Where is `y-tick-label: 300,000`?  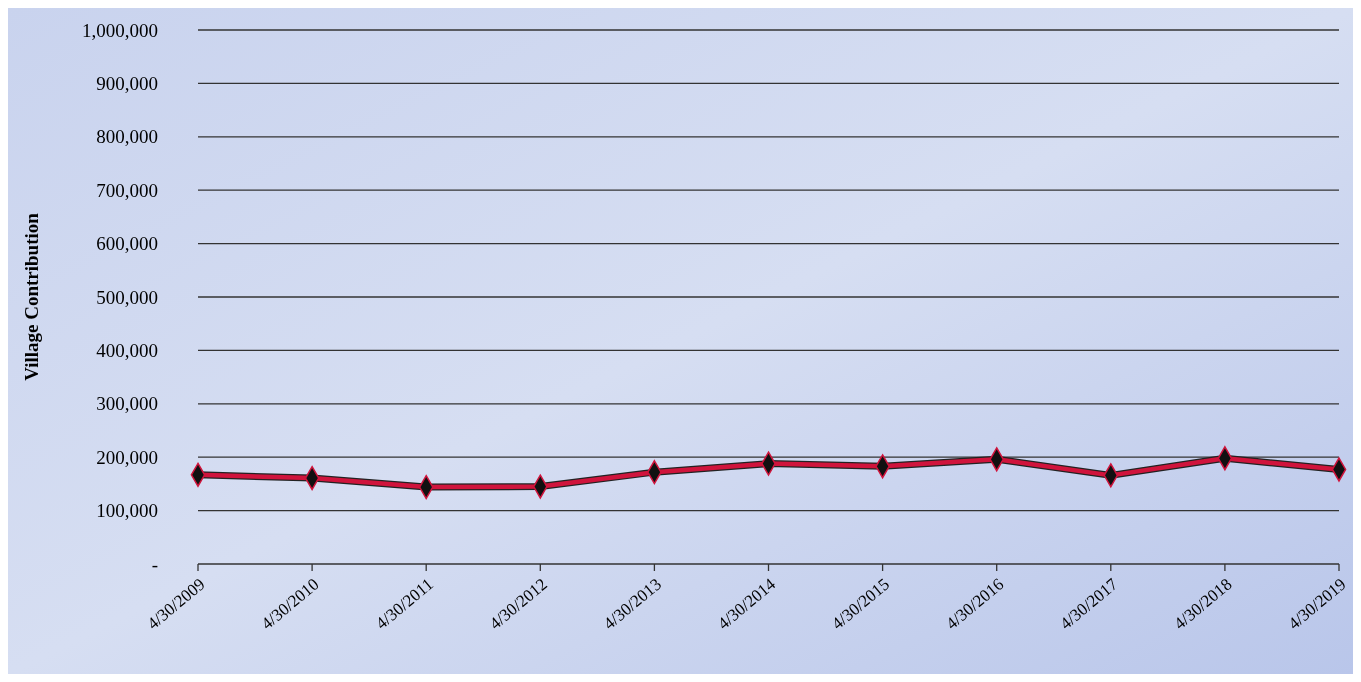
y-tick-label: 300,000 is located at coordinates (127, 404).